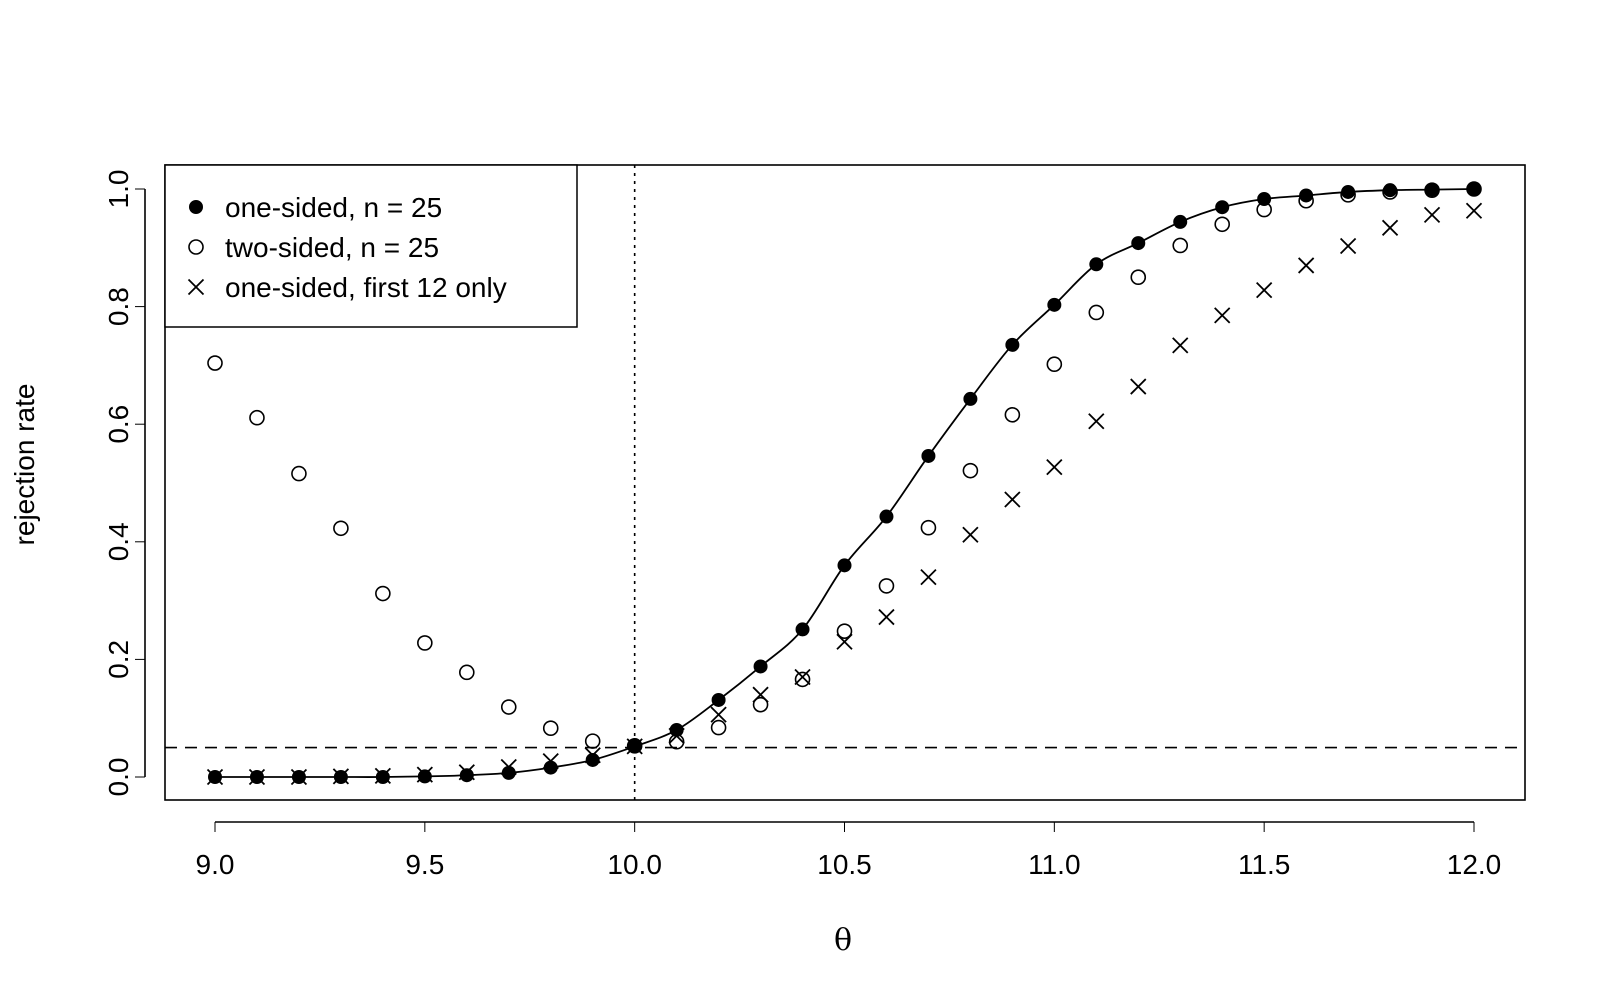  What do you see at coordinates (1474, 864) in the screenshot?
I see `x-tick-label: 12.0` at bounding box center [1474, 864].